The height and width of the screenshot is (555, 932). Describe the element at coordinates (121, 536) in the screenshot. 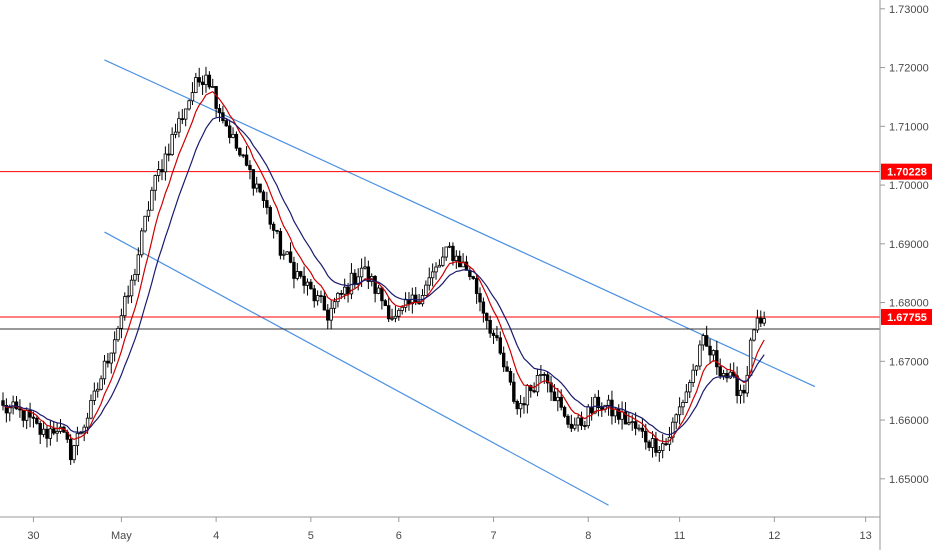

I see `x-tick-label: May` at that location.